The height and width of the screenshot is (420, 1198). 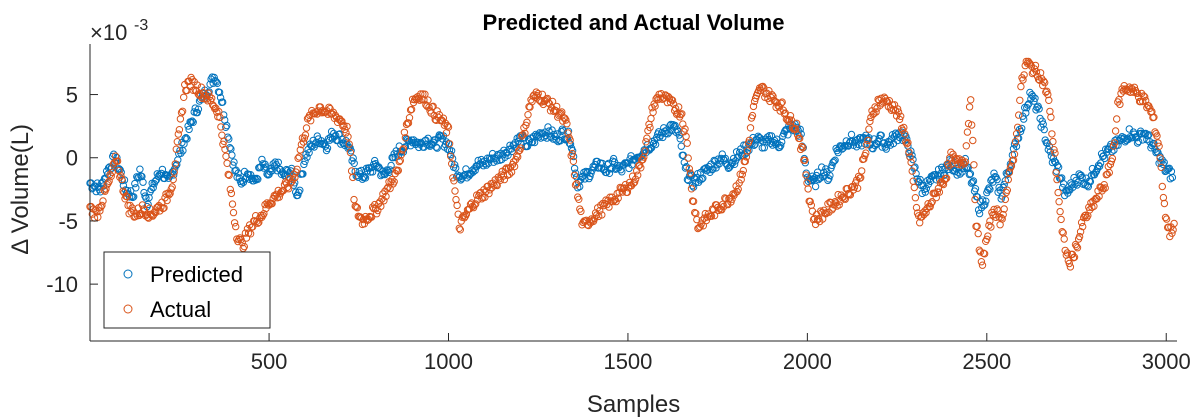 I want to click on y-exponent-power: -3, so click(x=141, y=25).